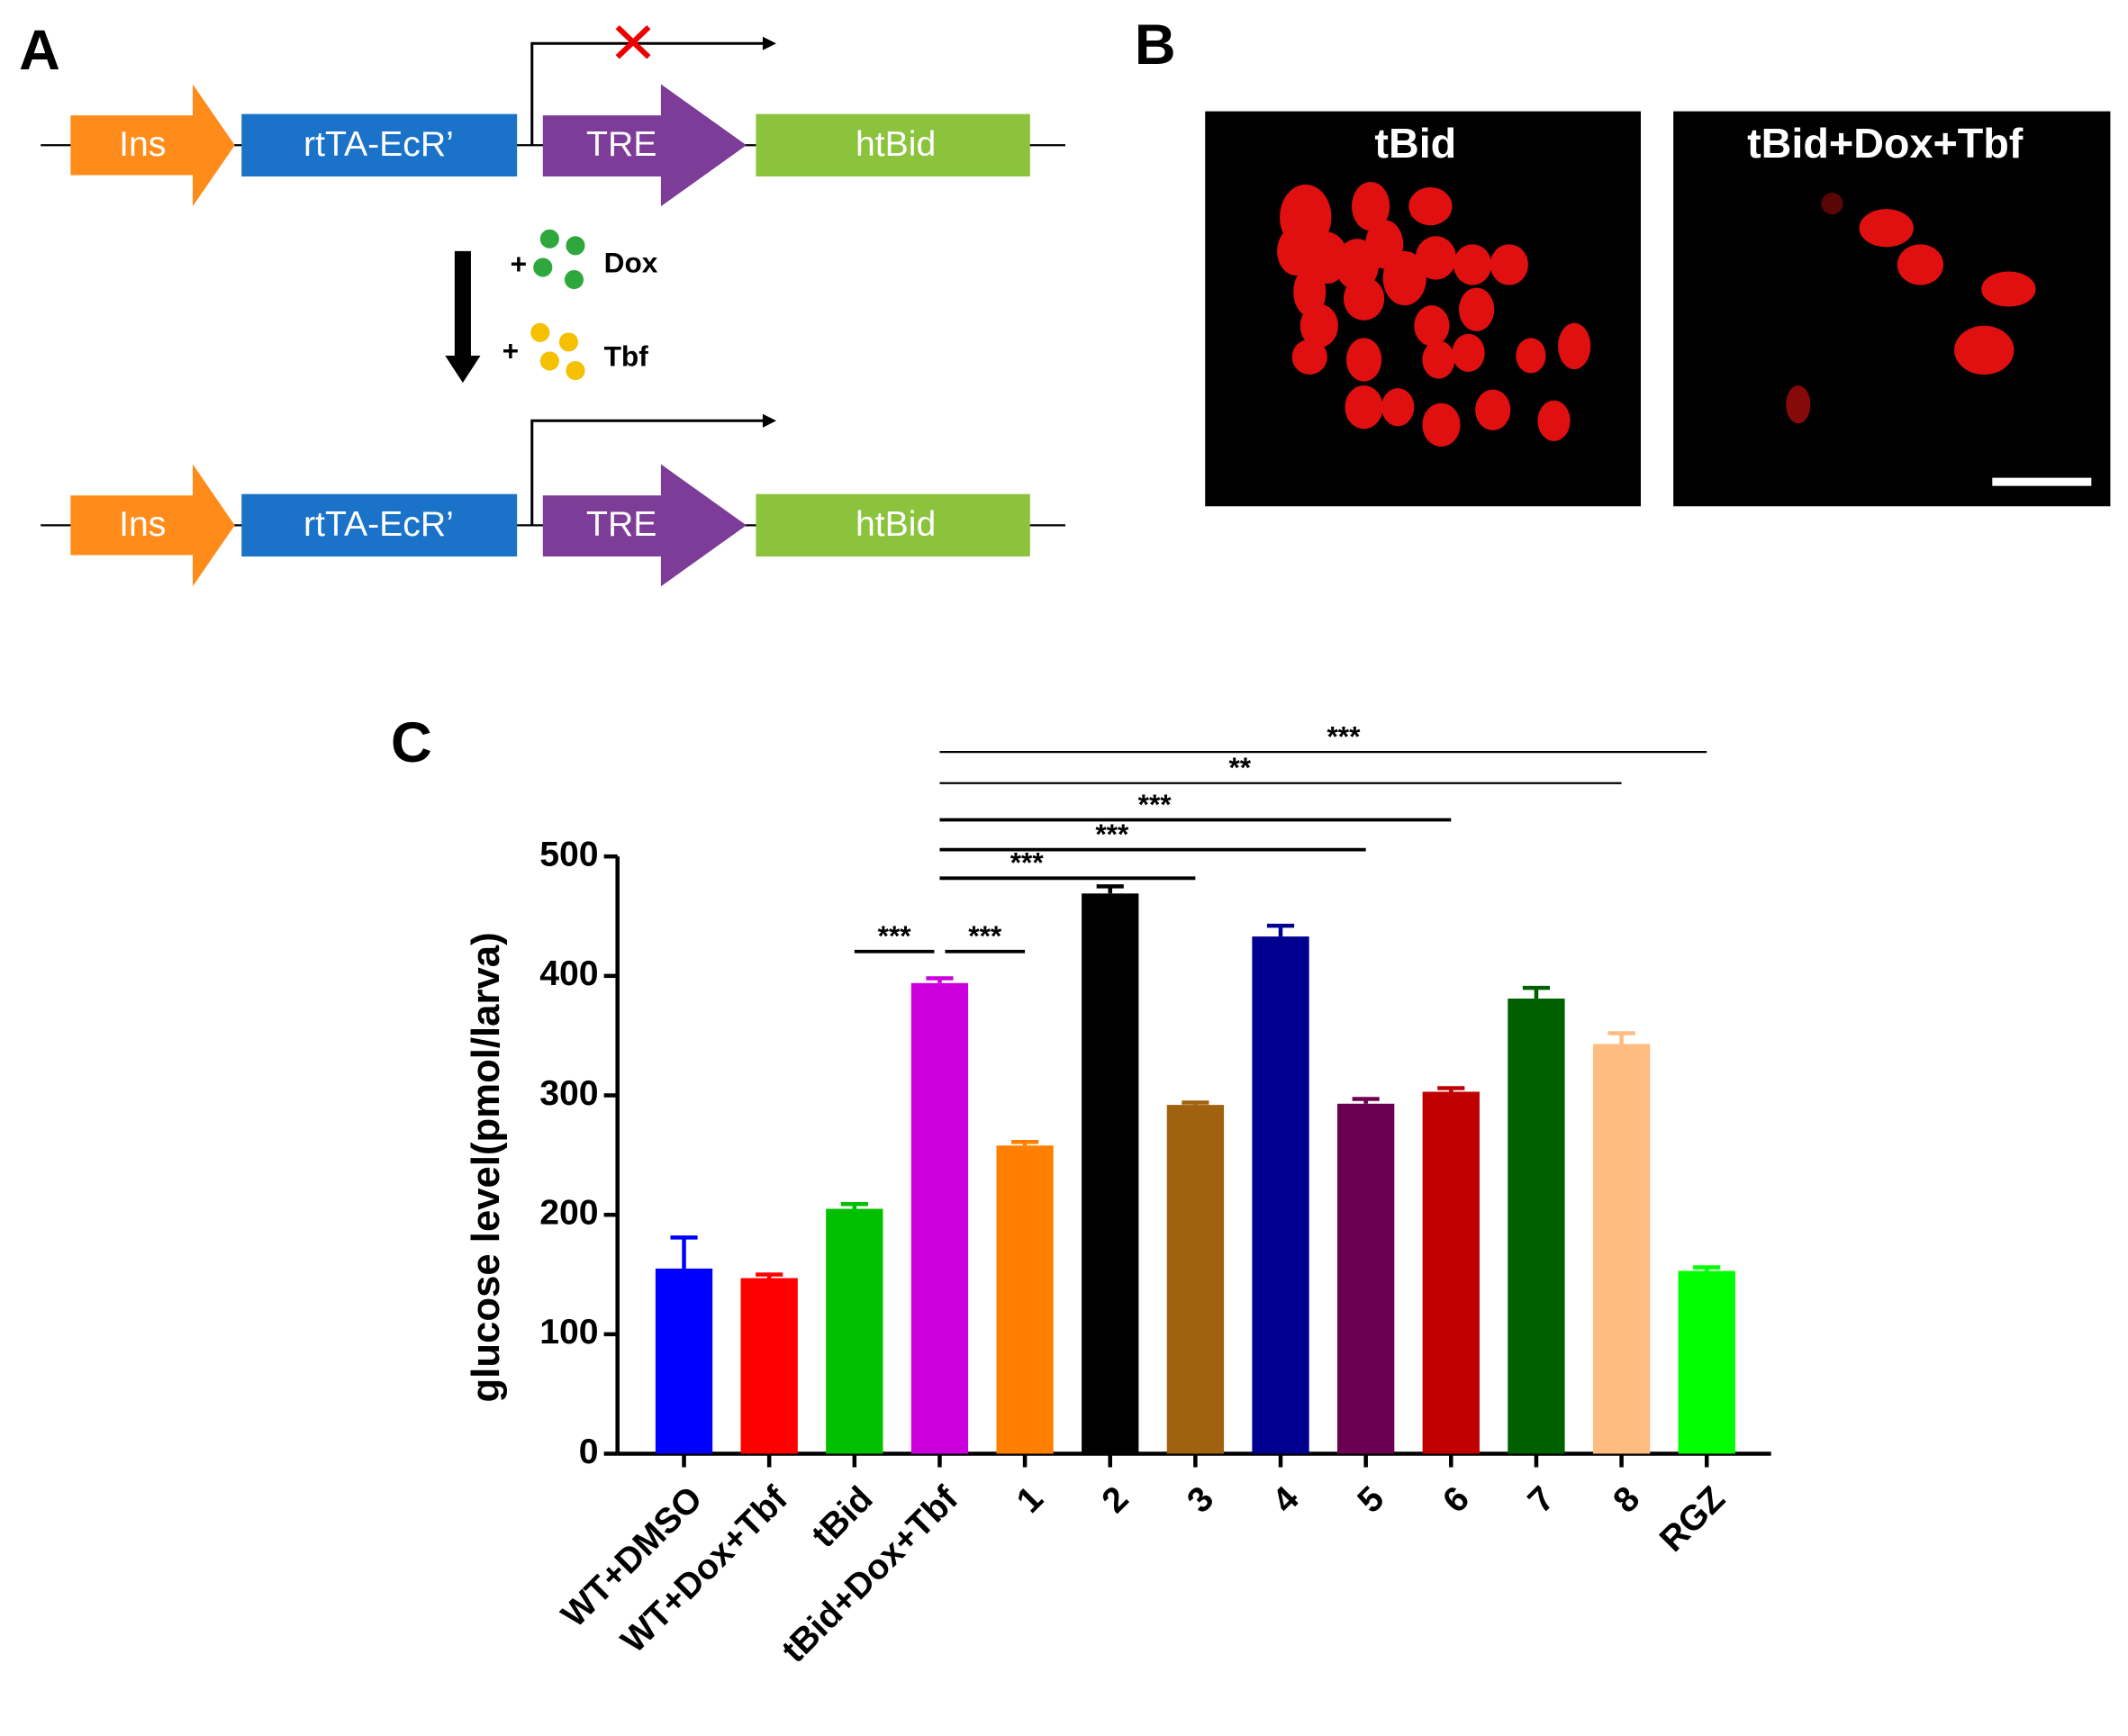  Describe the element at coordinates (568, 1093) in the screenshot. I see `y-tick-label: 300` at that location.